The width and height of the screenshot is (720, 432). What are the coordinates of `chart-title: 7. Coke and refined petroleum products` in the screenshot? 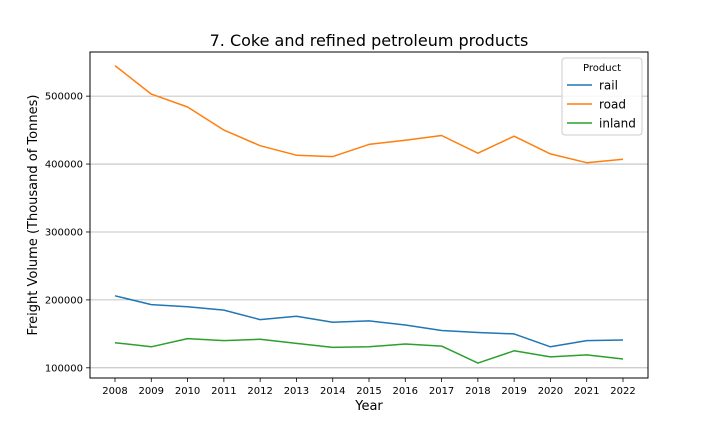 It's located at (369, 40).